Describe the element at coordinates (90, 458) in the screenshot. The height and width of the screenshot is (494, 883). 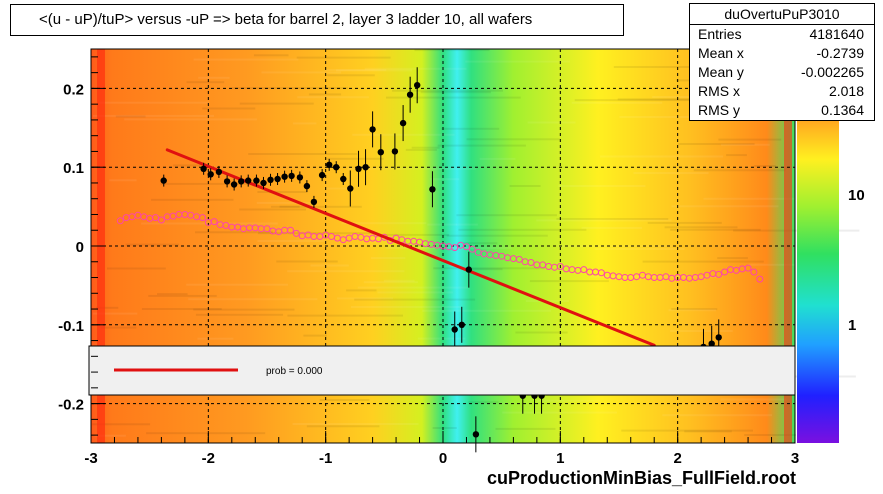
I see `x-tick-label: -3` at that location.